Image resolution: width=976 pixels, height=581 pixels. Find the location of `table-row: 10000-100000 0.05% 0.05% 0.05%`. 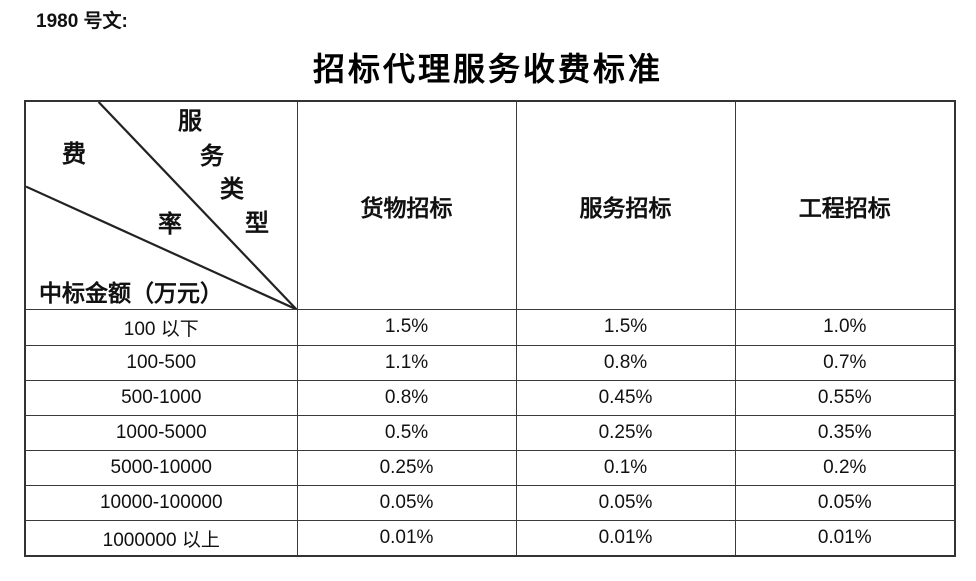

table-row: 10000-100000 0.05% 0.05% 0.05% is located at coordinates (490, 503).